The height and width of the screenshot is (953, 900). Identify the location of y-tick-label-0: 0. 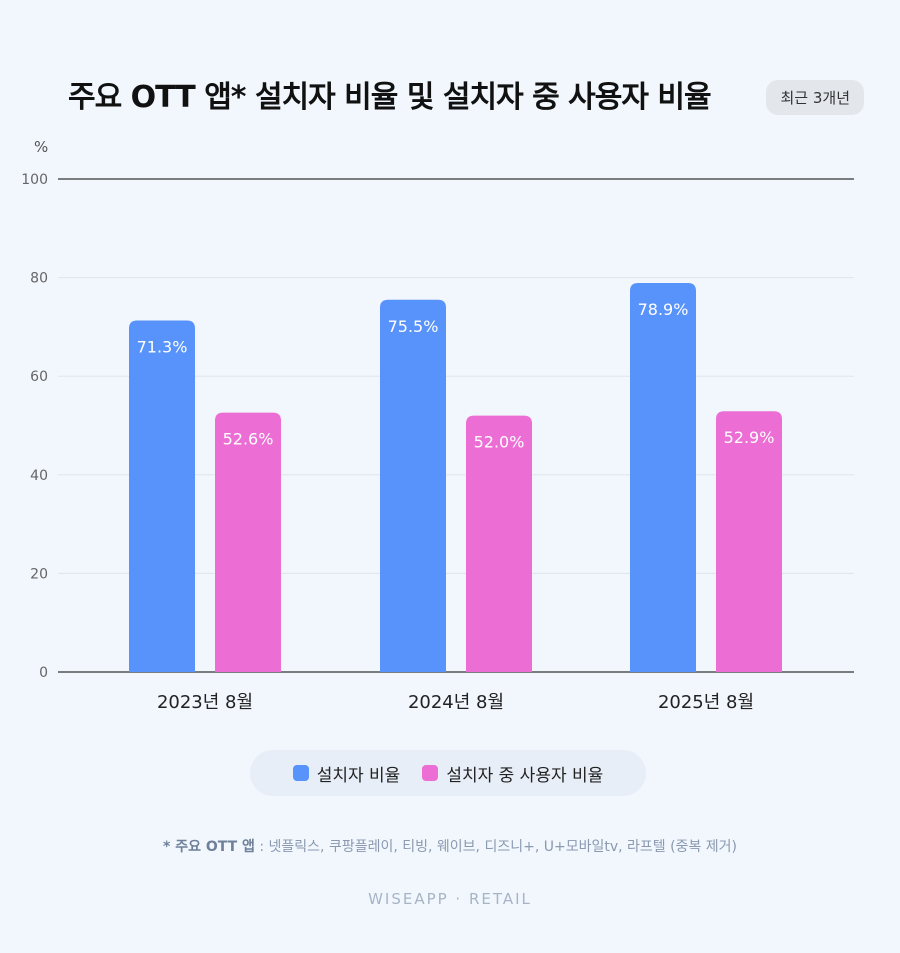
(43, 673).